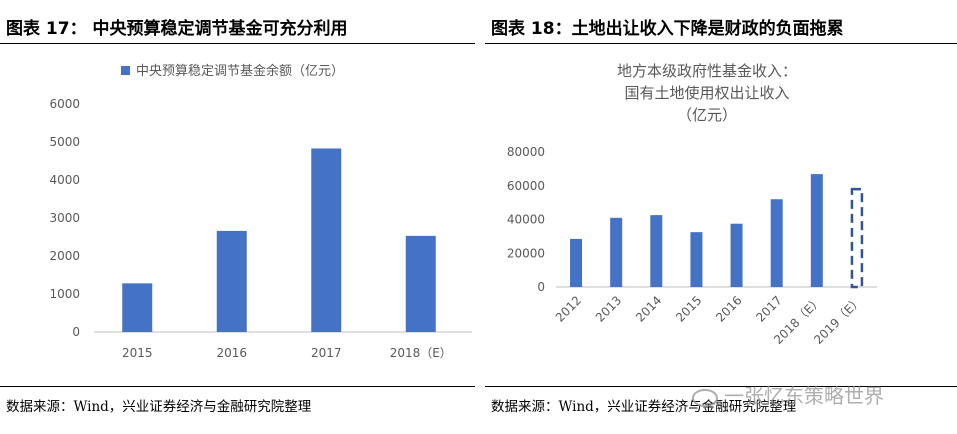 The height and width of the screenshot is (434, 957). I want to click on chart-title-line: 国有土地使用权出让收入, so click(706, 93).